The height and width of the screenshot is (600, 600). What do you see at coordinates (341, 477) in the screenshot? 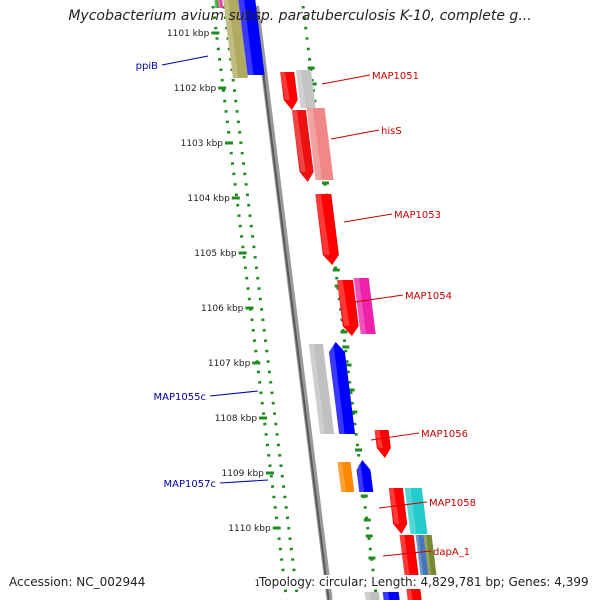
I see `gene-MAP1057c-highlight` at bounding box center [341, 477].